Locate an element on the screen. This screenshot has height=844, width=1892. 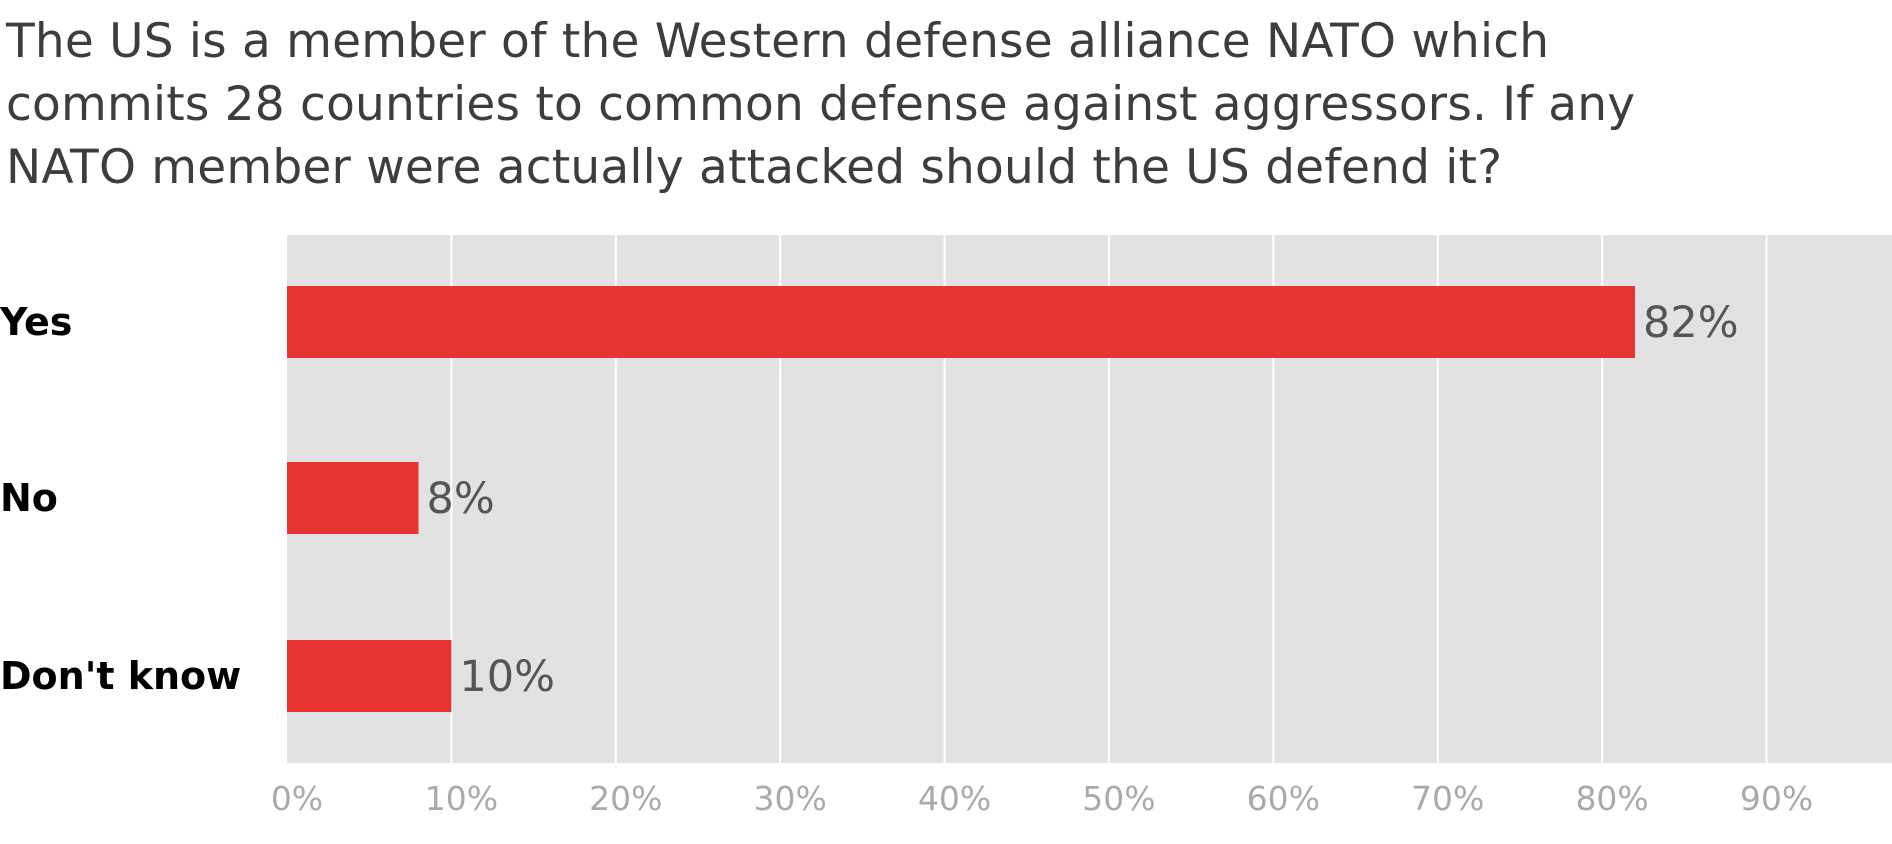
bar-no is located at coordinates (353, 498).